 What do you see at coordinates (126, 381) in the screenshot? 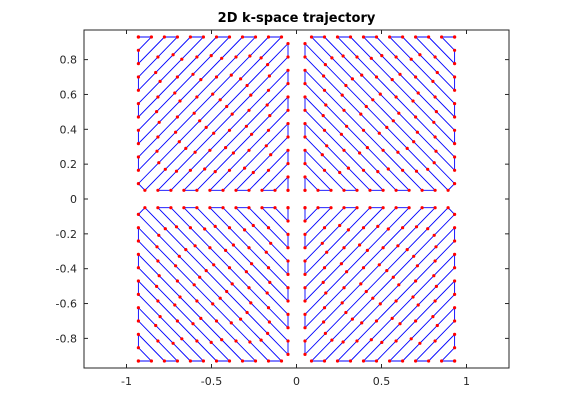
I see `x-tick-label: -1` at bounding box center [126, 381].